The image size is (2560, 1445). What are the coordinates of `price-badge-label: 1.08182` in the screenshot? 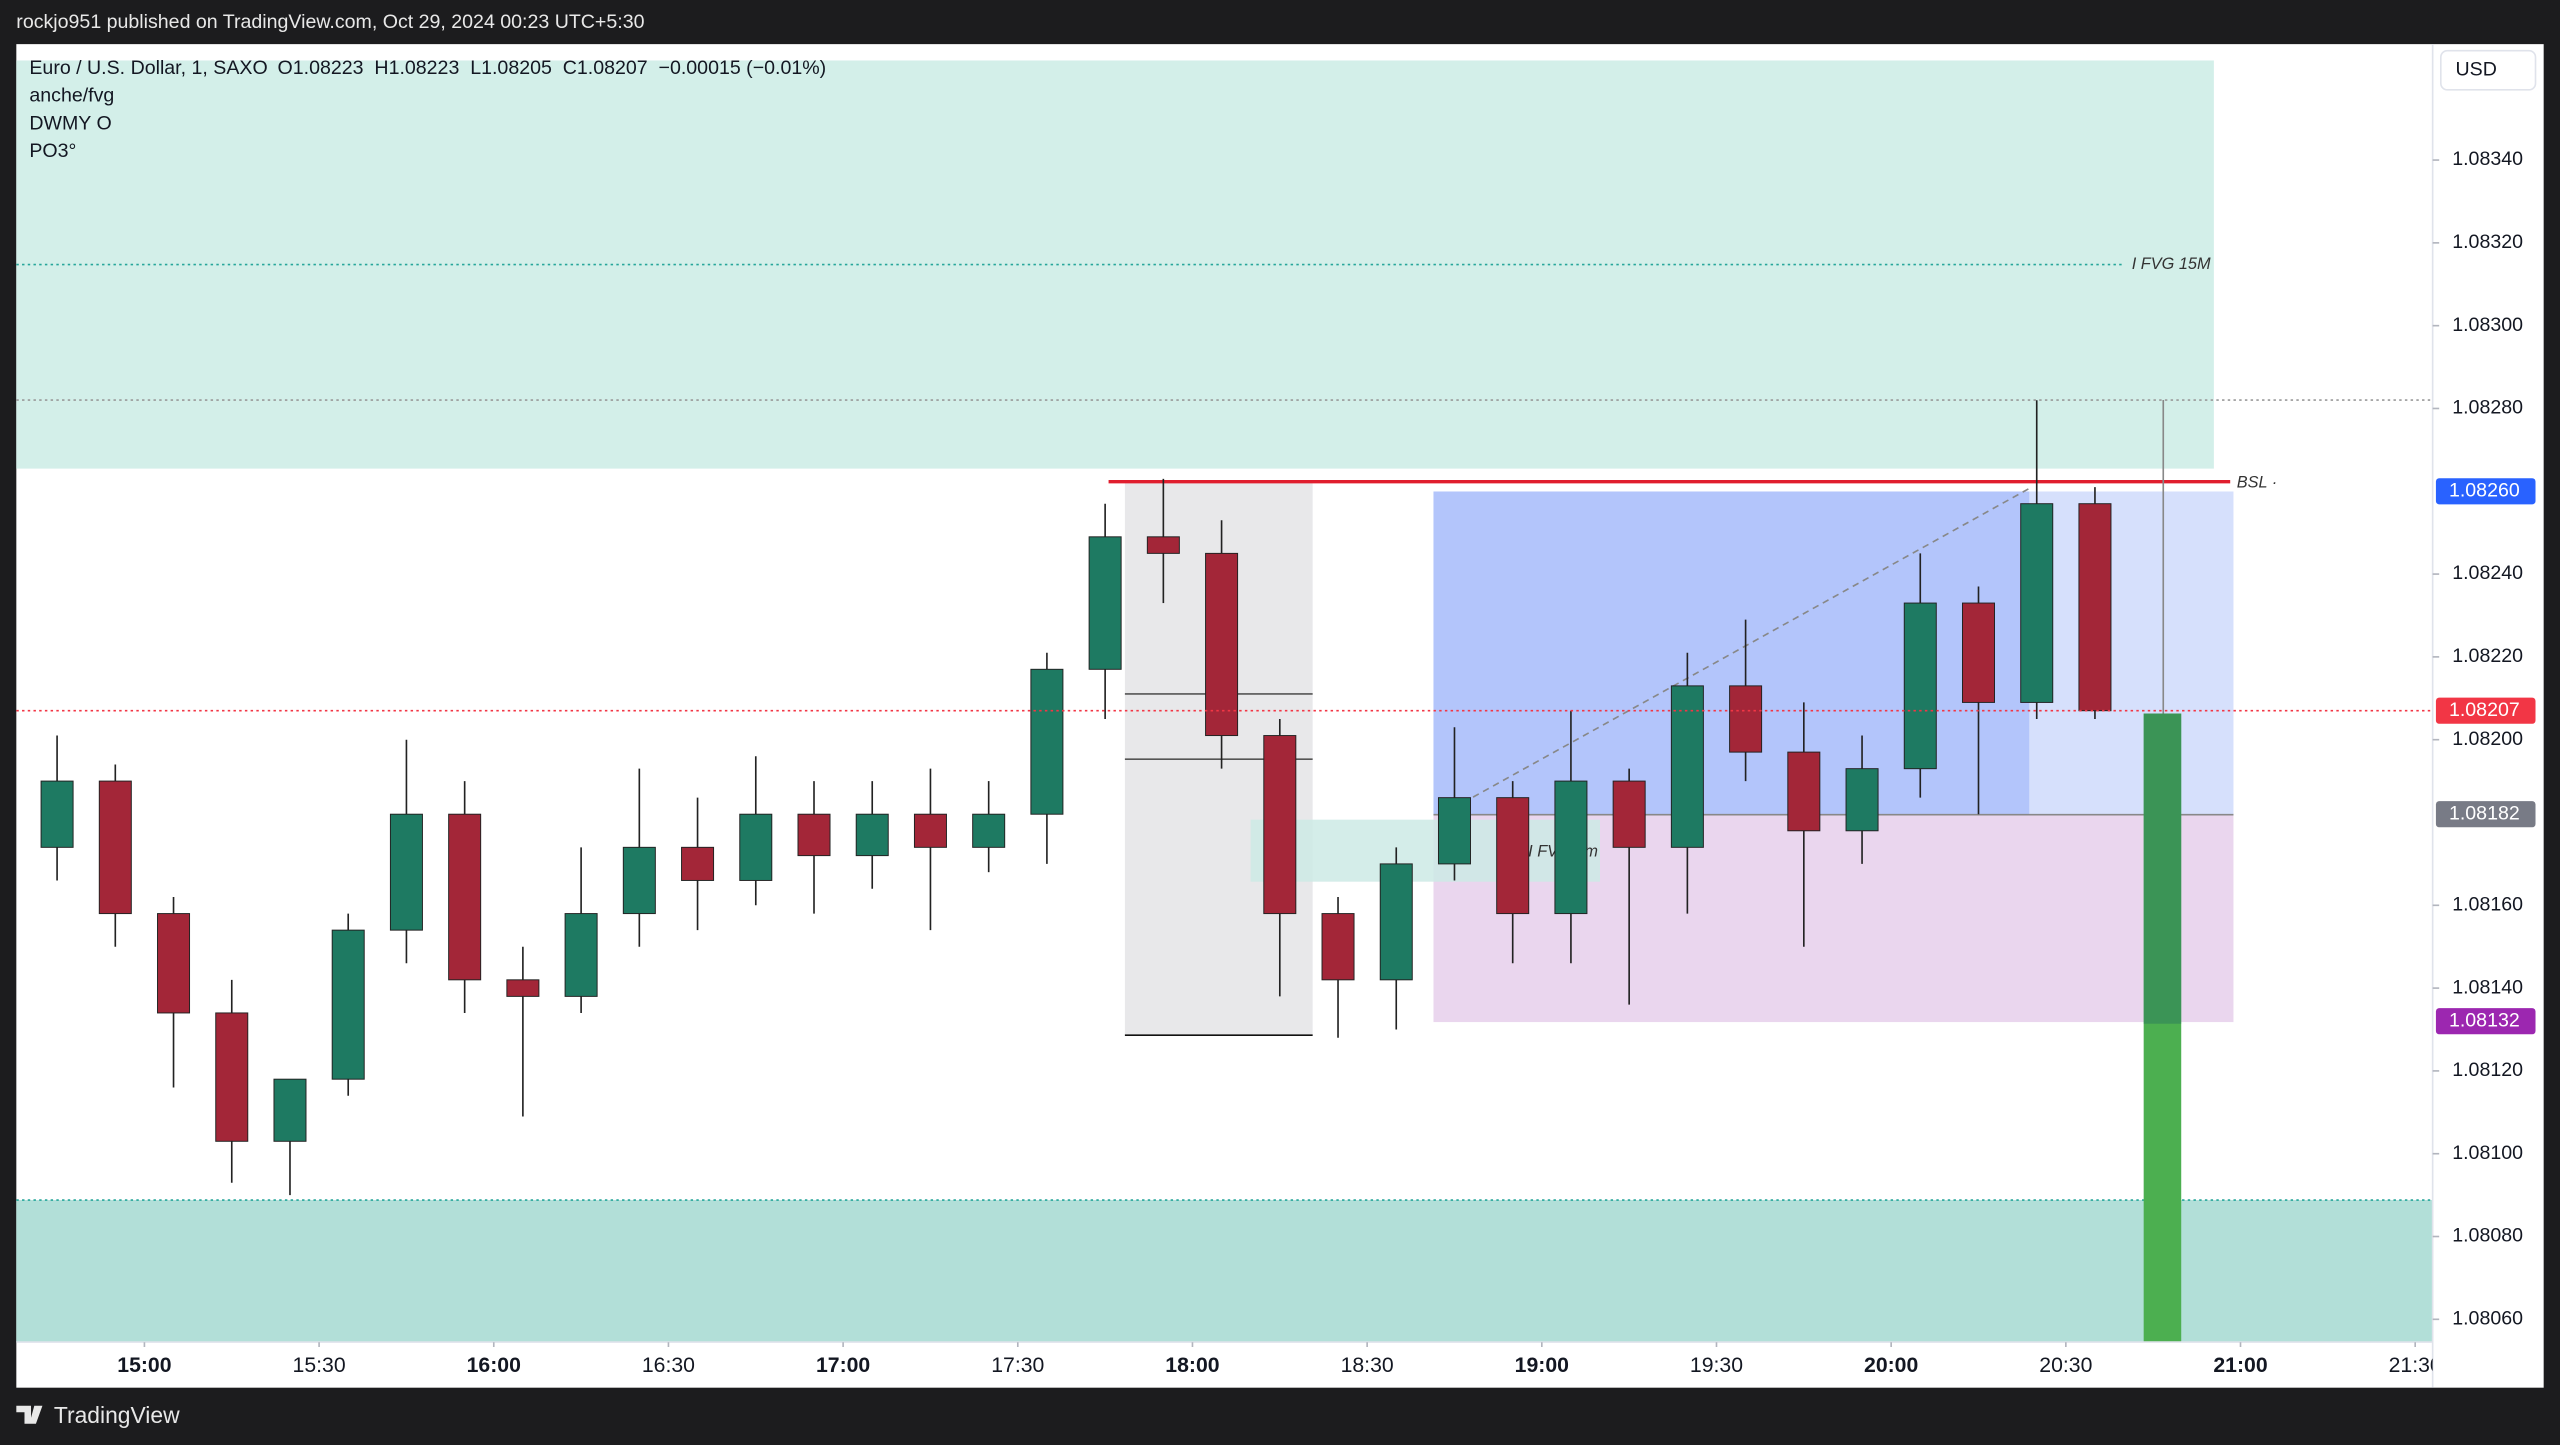 It's located at (2484, 813).